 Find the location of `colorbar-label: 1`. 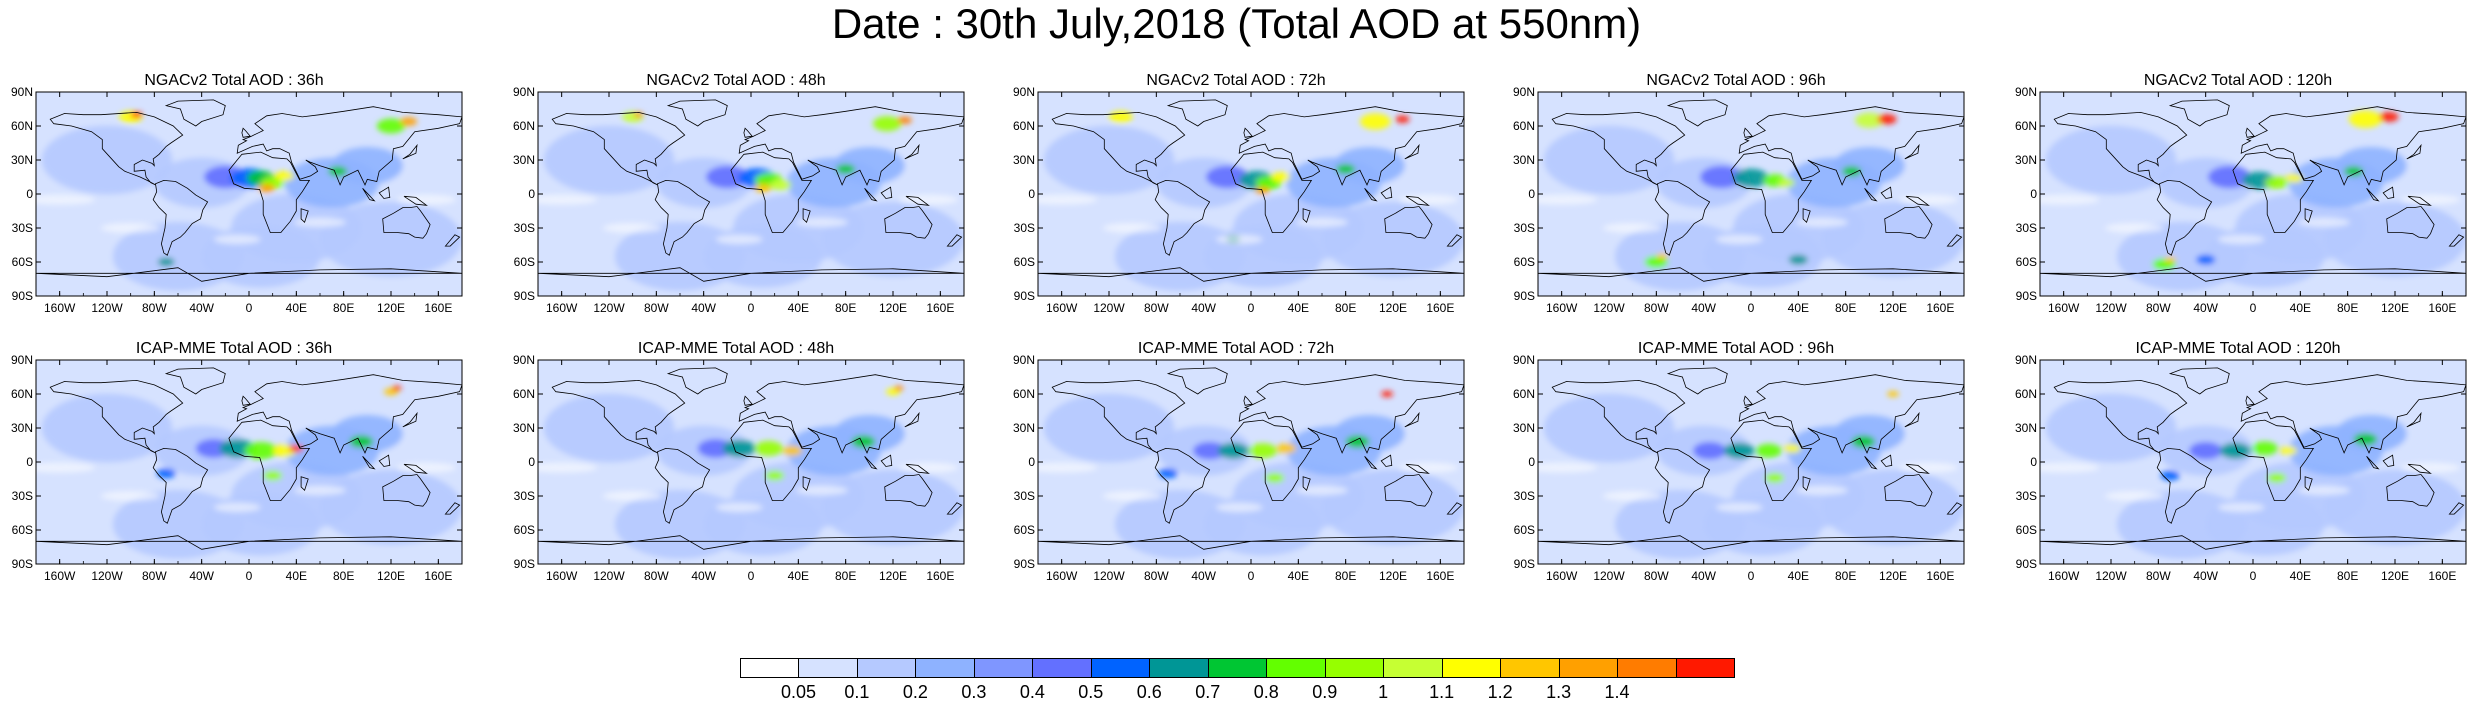

colorbar-label: 1 is located at coordinates (1383, 692).